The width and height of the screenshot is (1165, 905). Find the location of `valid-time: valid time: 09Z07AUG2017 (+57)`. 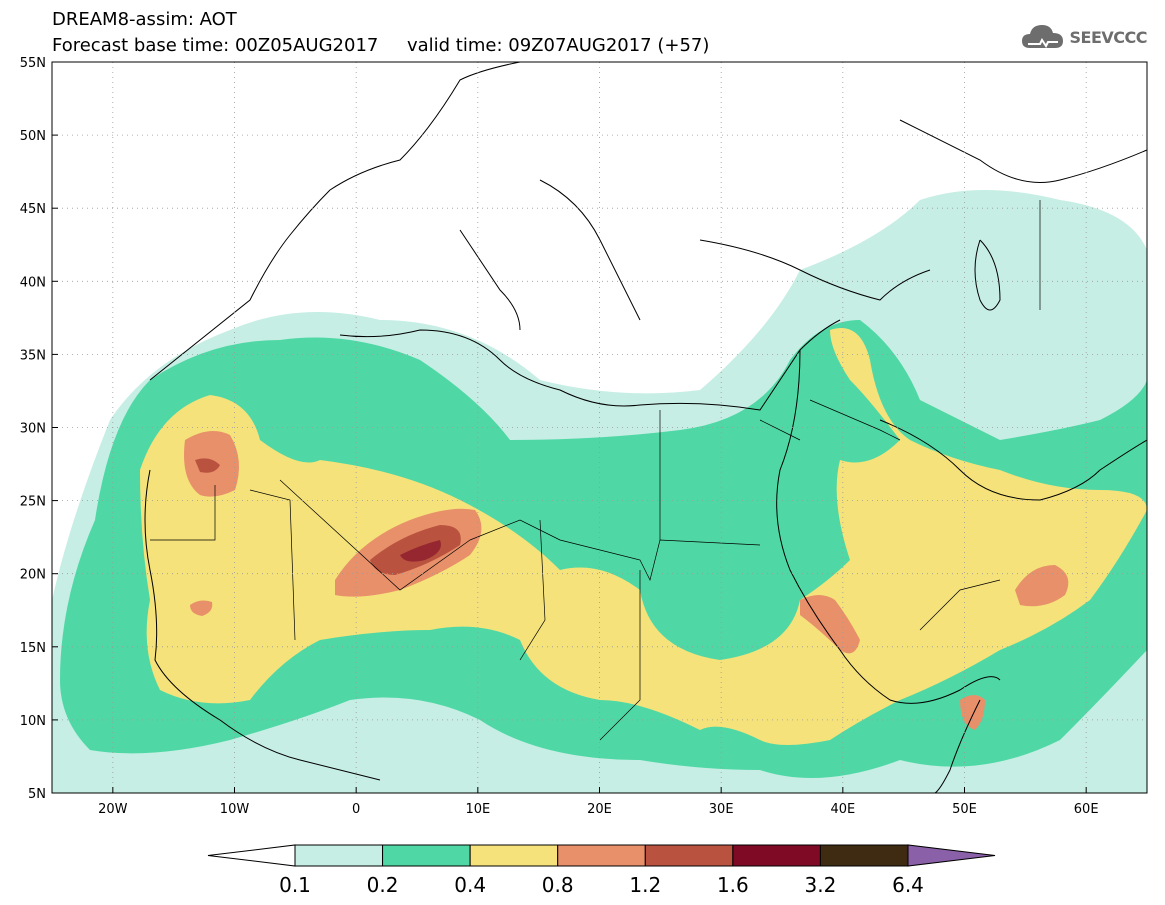

valid-time: valid time: 09Z07AUG2017 (+57) is located at coordinates (558, 45).